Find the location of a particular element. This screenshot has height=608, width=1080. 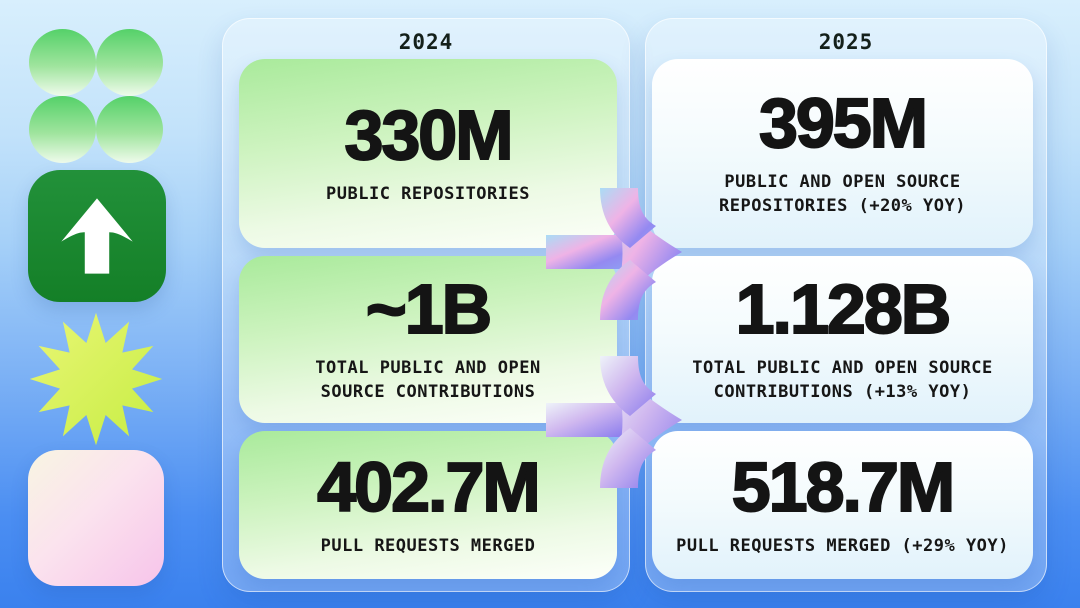

stat-value: 1.128B is located at coordinates (844, 309).